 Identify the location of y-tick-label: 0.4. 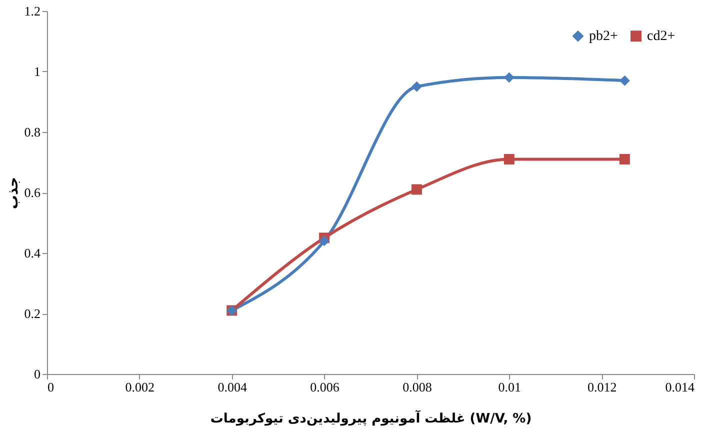
(32, 253).